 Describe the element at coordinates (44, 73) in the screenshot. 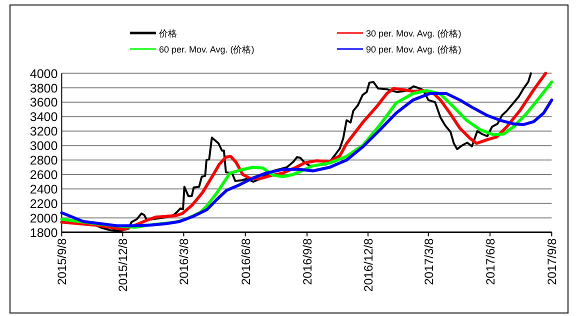

I see `y-tick-label: 4000` at that location.